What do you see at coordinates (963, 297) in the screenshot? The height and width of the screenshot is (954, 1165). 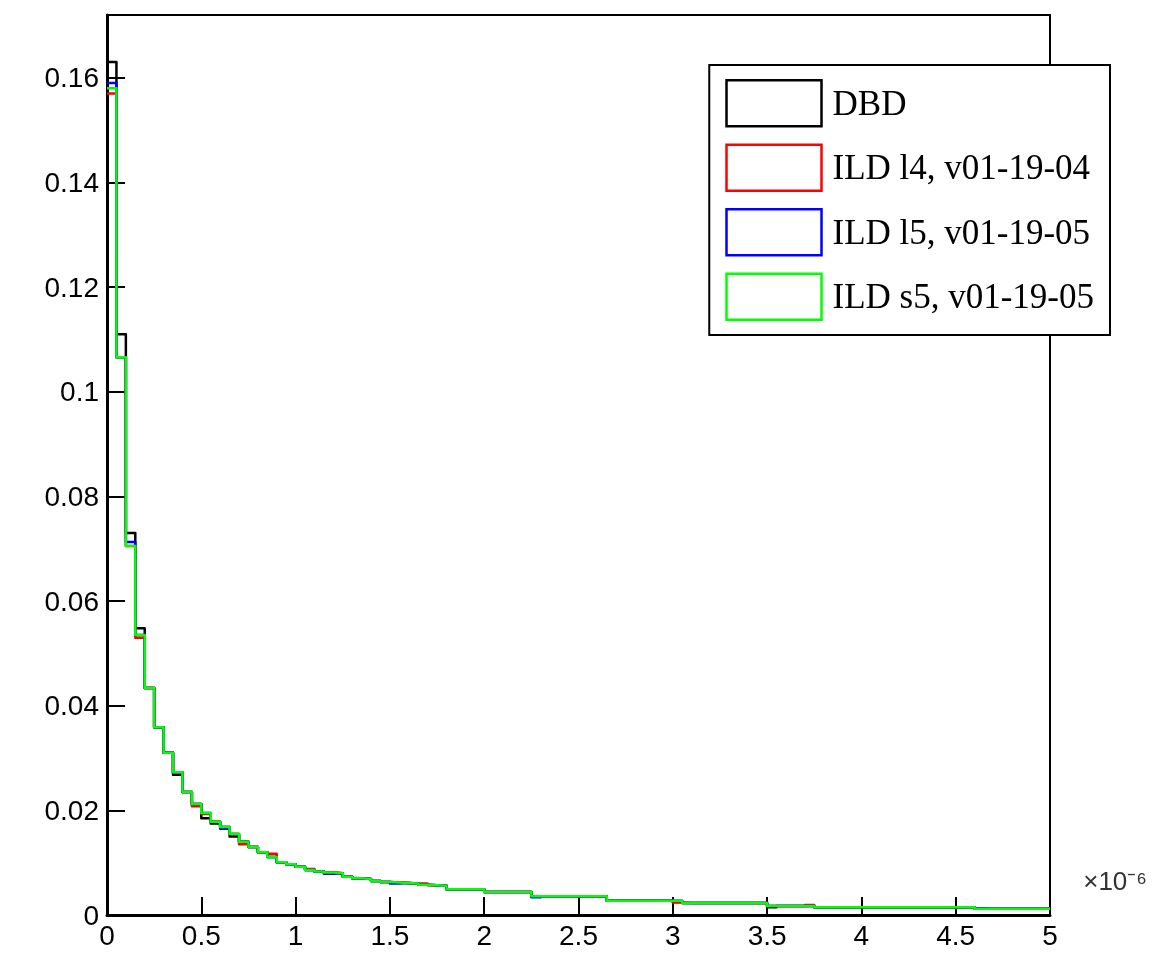 I see `legend-label: ILD s5, v01-19-05` at bounding box center [963, 297].